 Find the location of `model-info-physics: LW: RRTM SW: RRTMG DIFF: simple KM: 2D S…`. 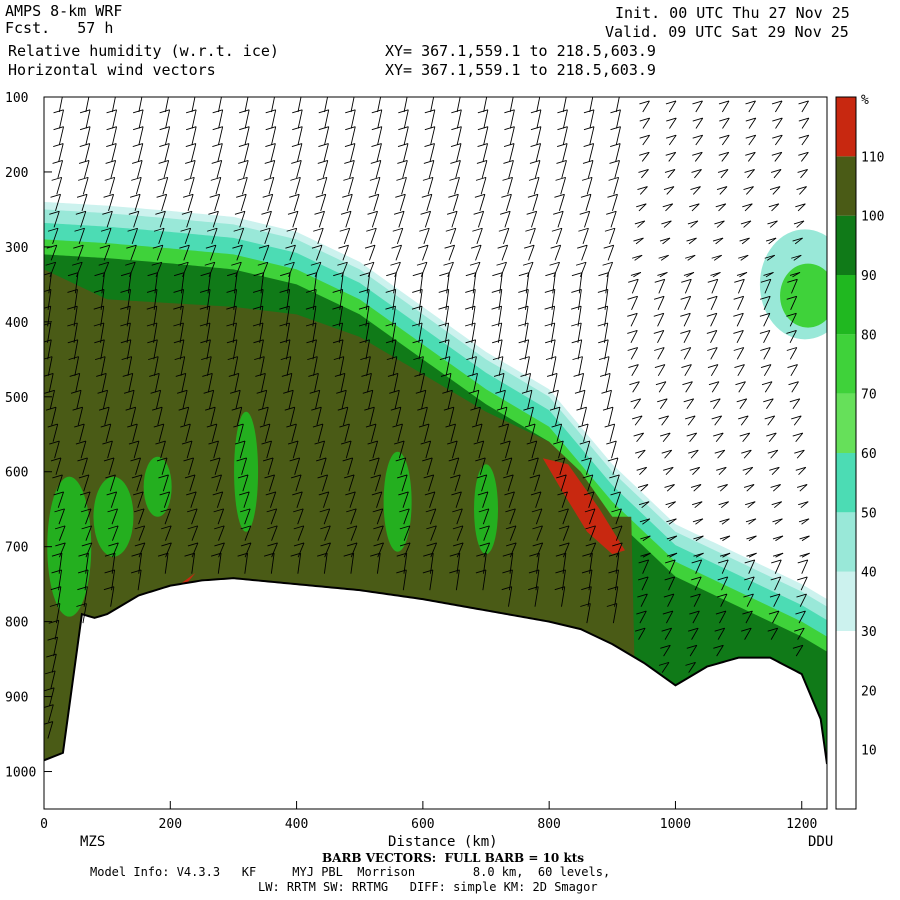

model-info-physics: LW: RRTM SW: RRTMG DIFF: simple KM: 2D S… is located at coordinates (428, 887).